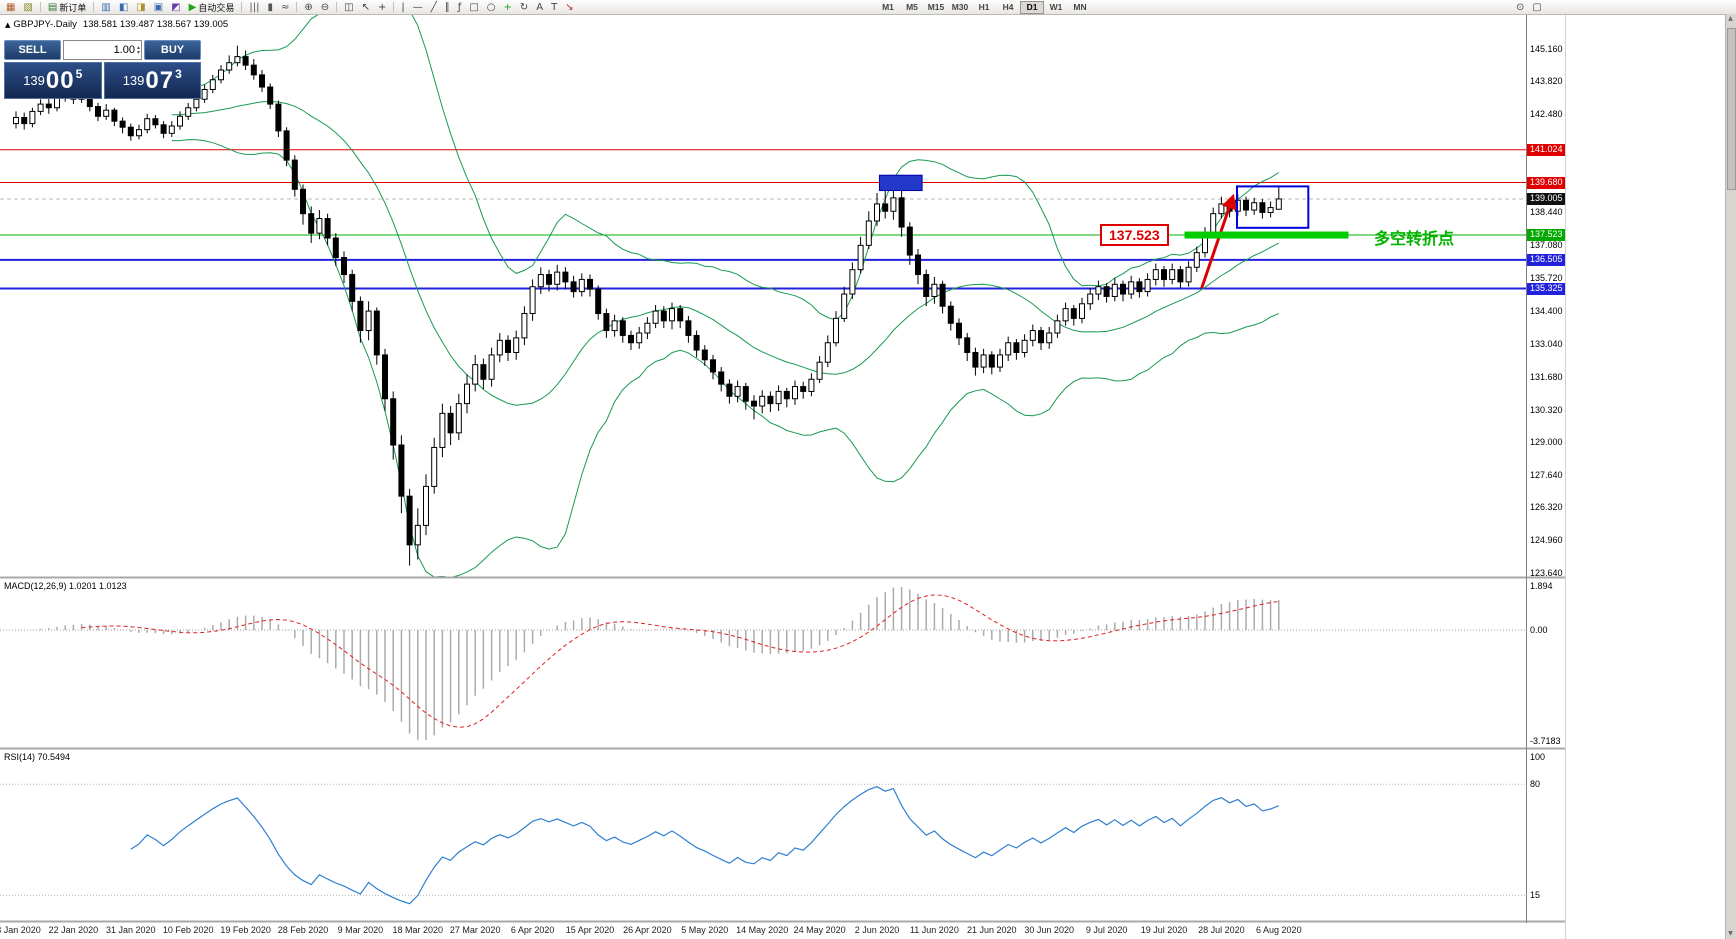  Describe the element at coordinates (172, 50) in the screenshot. I see `buy-button: BUY` at that location.